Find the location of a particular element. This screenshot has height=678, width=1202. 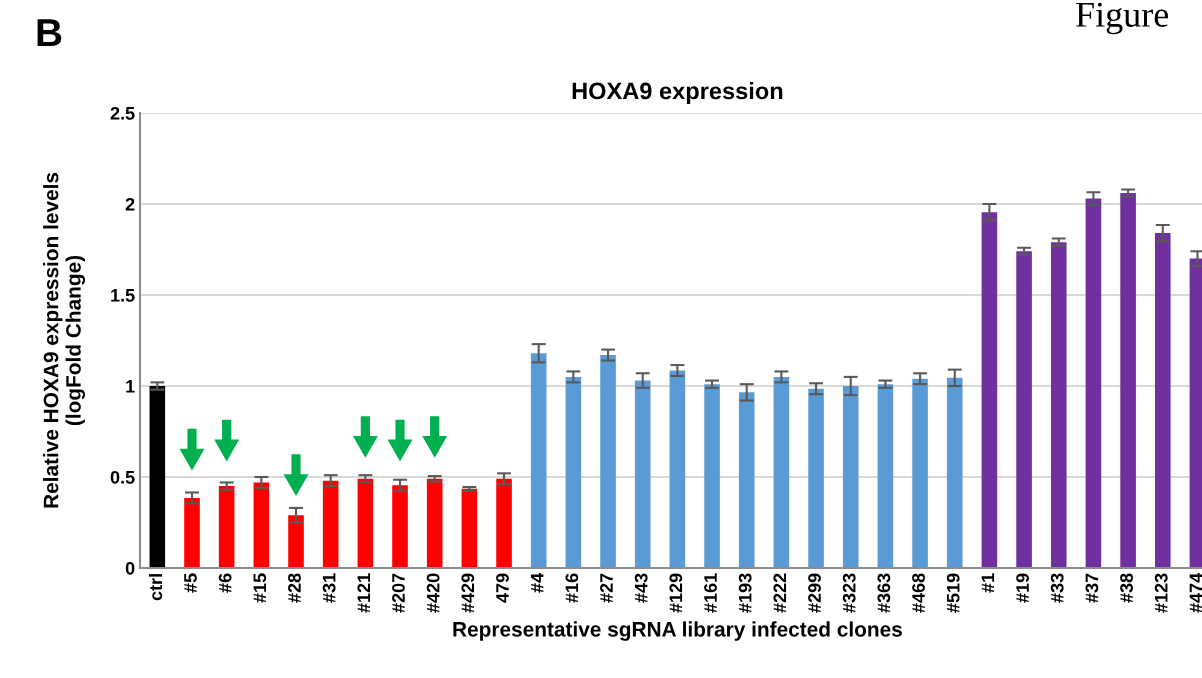

x-tick-label: ctrl is located at coordinates (155, 587).